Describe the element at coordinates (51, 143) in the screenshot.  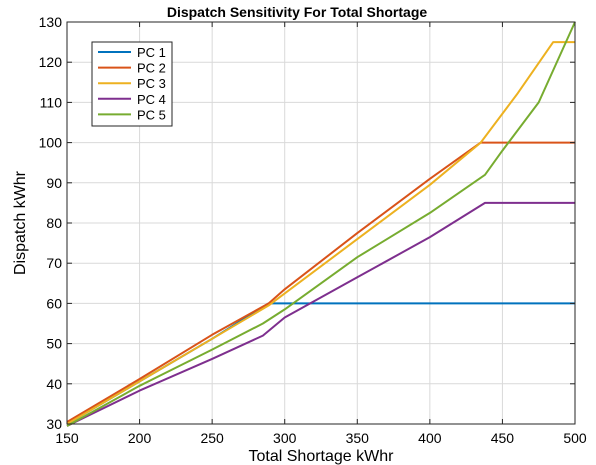
I see `y-tick-label: 100` at that location.